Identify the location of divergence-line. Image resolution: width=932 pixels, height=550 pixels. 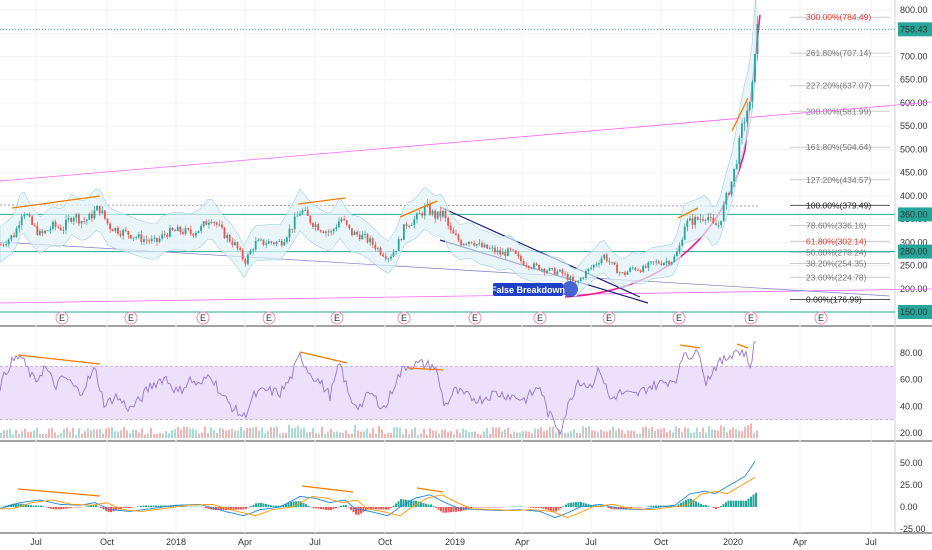
(418, 209).